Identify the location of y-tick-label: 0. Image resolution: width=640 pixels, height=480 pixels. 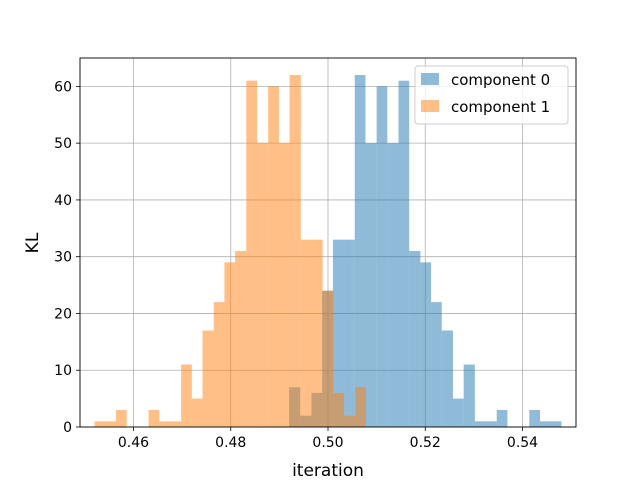
(67, 428).